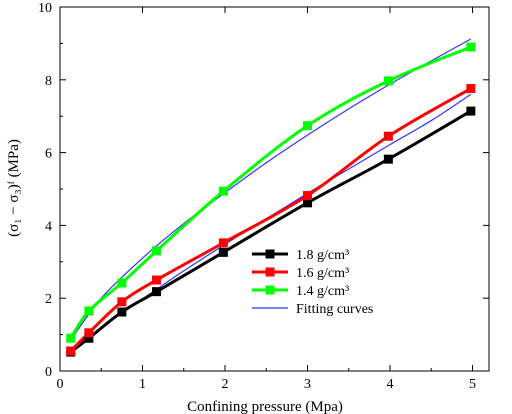 This screenshot has height=414, width=512. Describe the element at coordinates (390, 384) in the screenshot. I see `x-tick-label: 4` at that location.